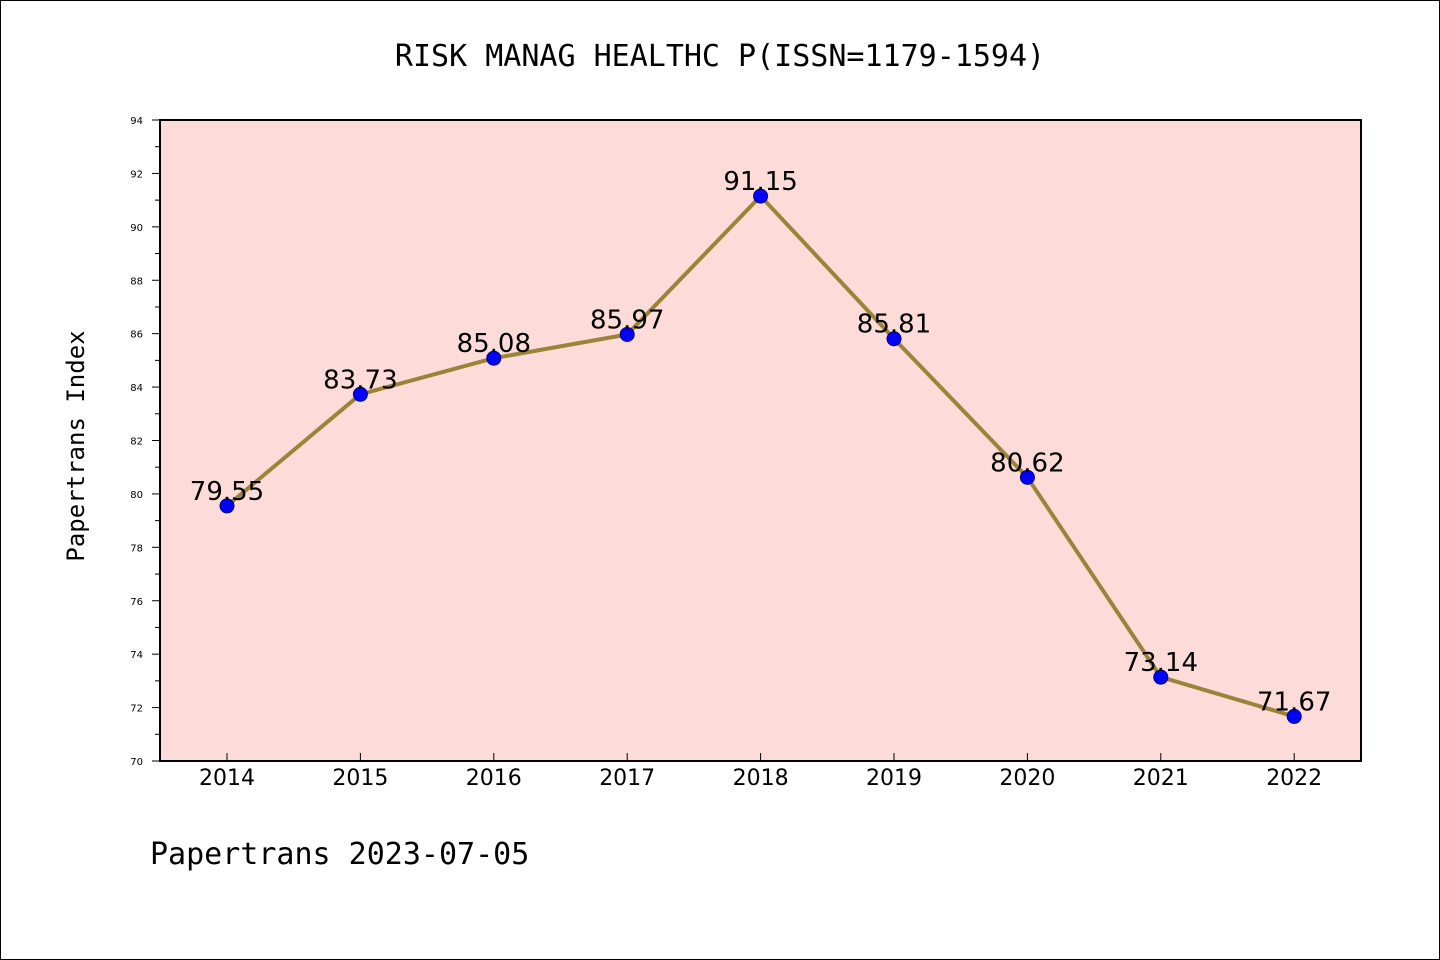 This screenshot has height=960, width=1440. I want to click on y-tick-label: 82, so click(136, 442).